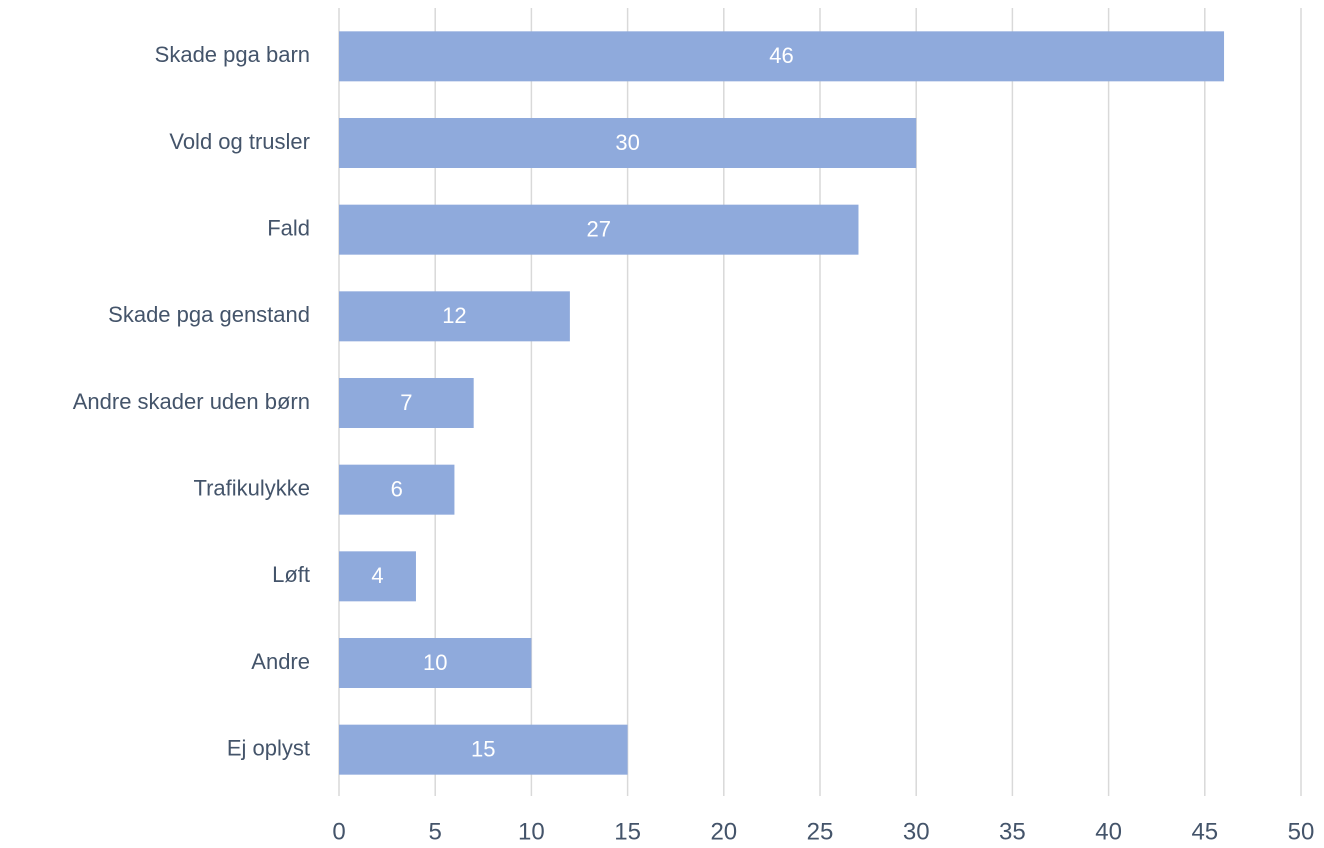 The image size is (1324, 848). I want to click on data-label: 15, so click(483, 748).